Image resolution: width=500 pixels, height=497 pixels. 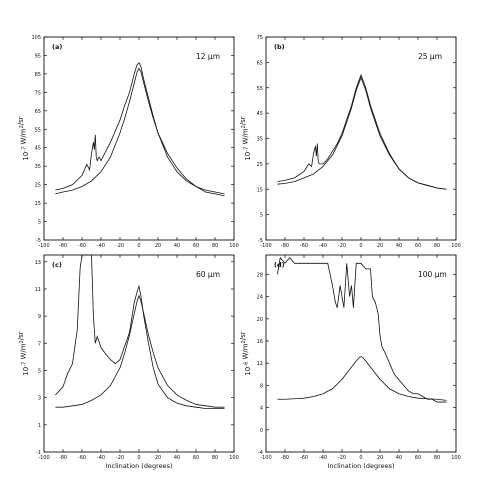 What do you see at coordinates (39, 426) in the screenshot?
I see `y-tick-label: 1` at bounding box center [39, 426].